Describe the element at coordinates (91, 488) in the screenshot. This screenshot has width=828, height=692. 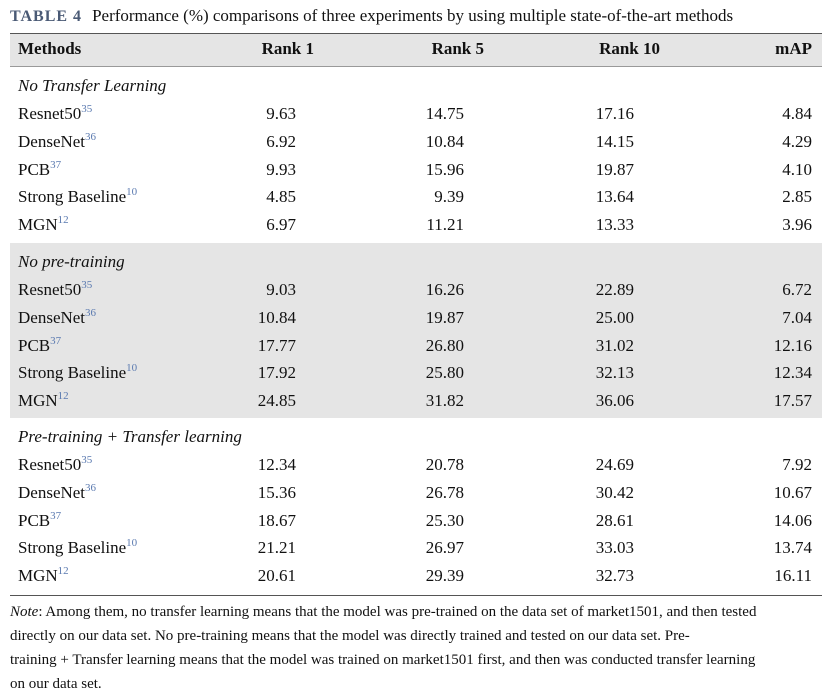
I see `reference: 36` at that location.